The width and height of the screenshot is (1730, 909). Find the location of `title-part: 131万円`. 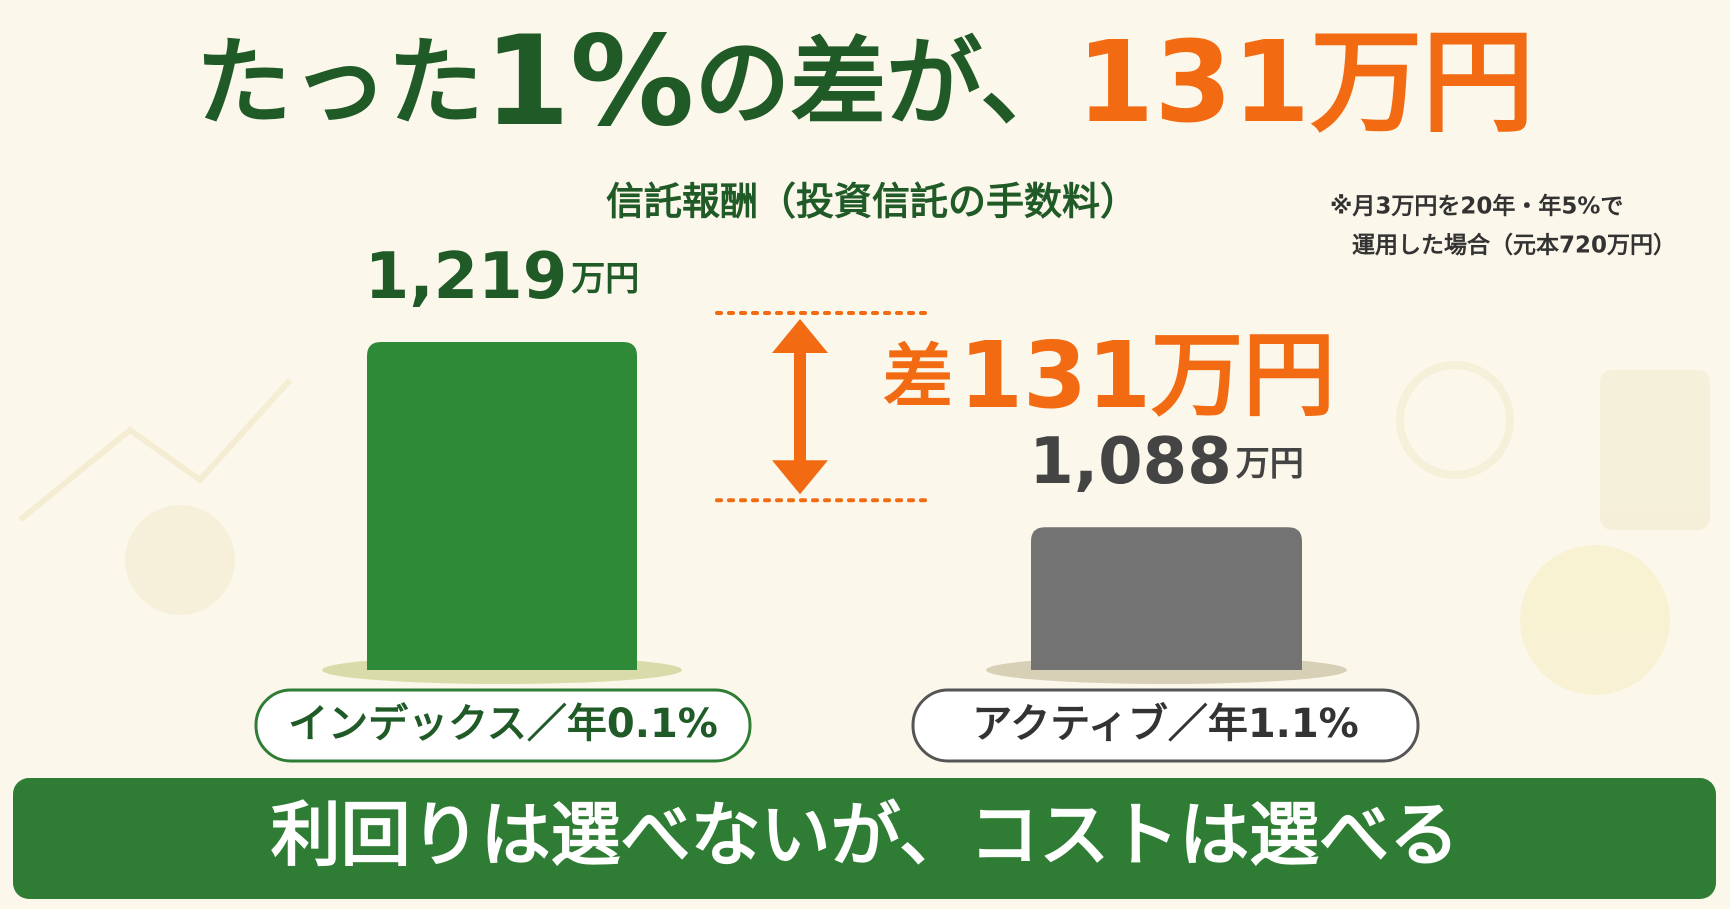

title-part: 131万円 is located at coordinates (1305, 83).